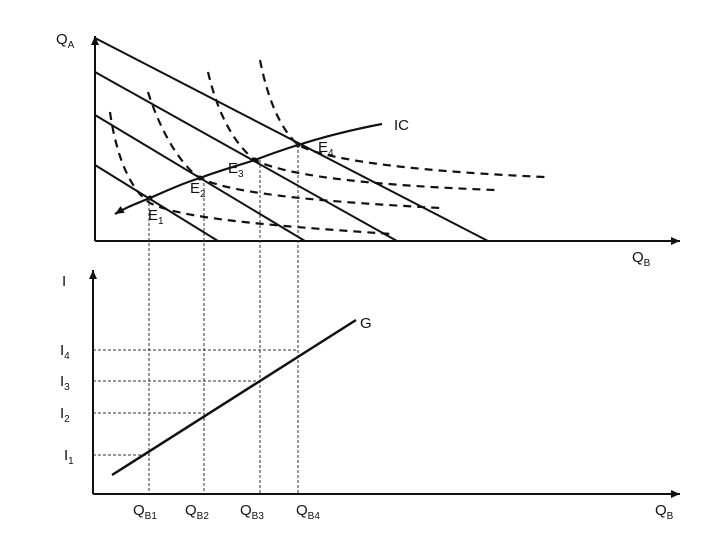  Describe the element at coordinates (198, 190) in the screenshot. I see `point-label-e2: E2` at that location.